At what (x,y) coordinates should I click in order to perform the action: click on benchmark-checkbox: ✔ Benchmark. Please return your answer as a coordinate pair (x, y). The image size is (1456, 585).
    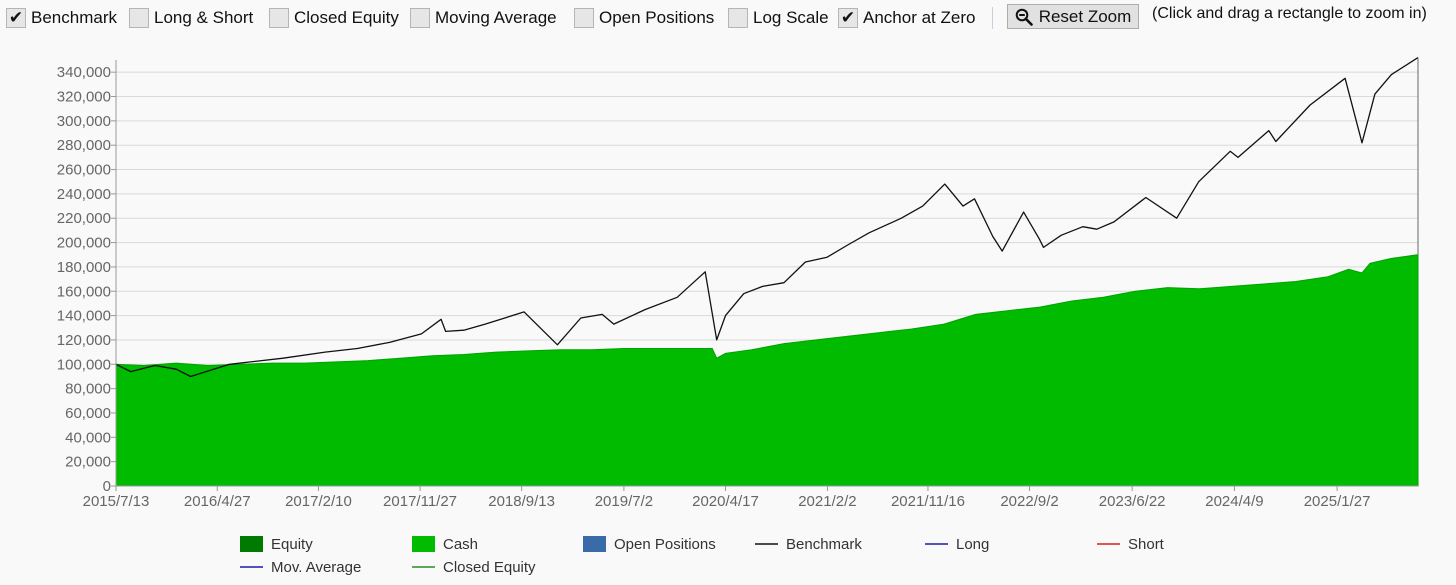
    Looking at the image, I should click on (61, 18).